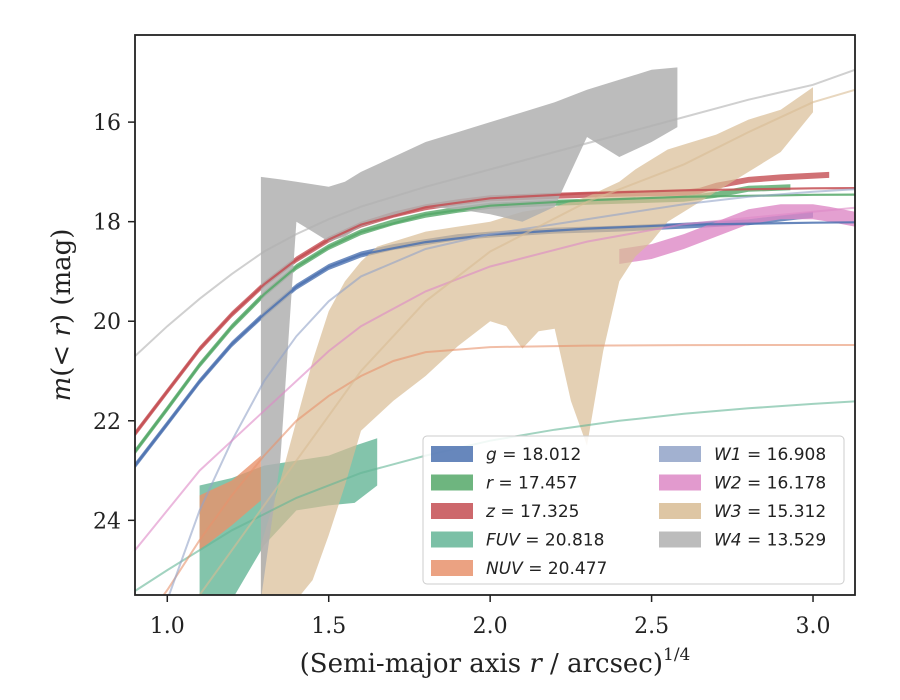  What do you see at coordinates (490, 626) in the screenshot?
I see `x-tick-label: 2.0` at bounding box center [490, 626].